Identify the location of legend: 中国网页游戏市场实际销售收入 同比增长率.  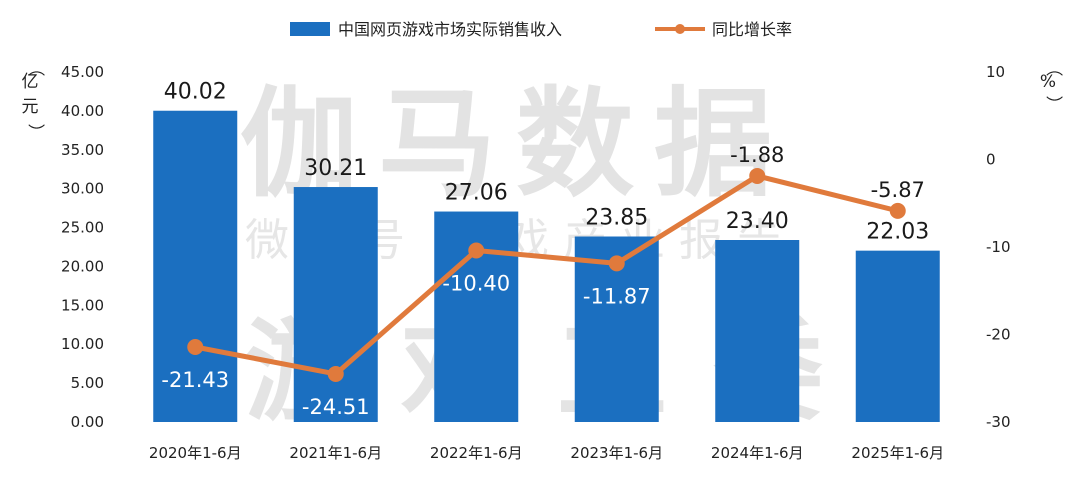
(541, 29).